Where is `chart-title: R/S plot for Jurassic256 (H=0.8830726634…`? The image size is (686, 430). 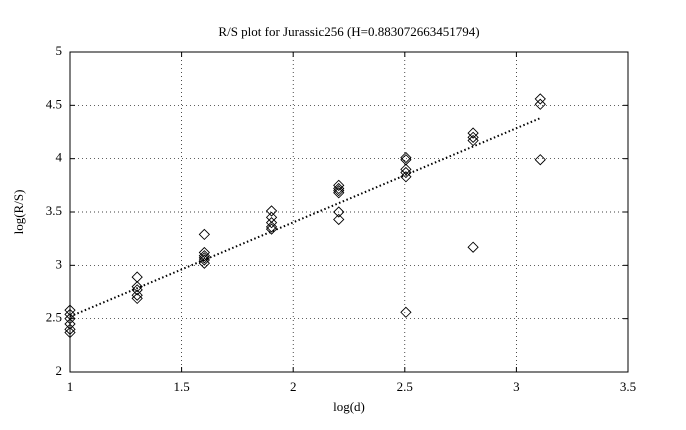
chart-title: R/S plot for Jurassic256 (H=0.8830726634… is located at coordinates (348, 31).